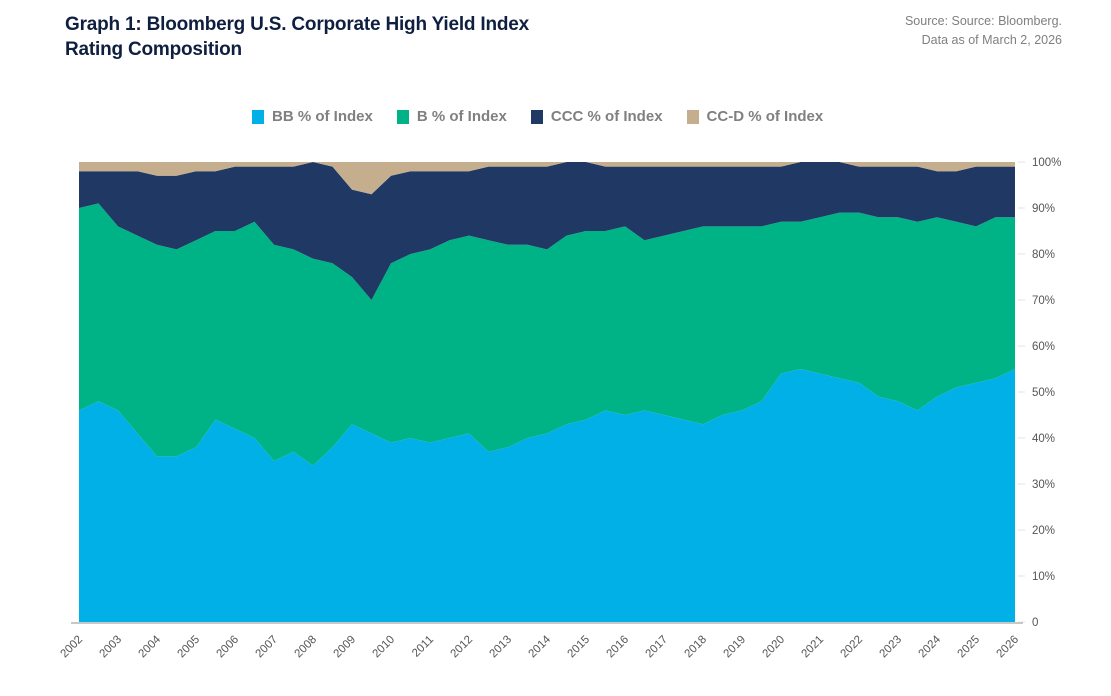 The height and width of the screenshot is (696, 1111). Describe the element at coordinates (384, 647) in the screenshot. I see `x-tick-label: 2010` at that location.